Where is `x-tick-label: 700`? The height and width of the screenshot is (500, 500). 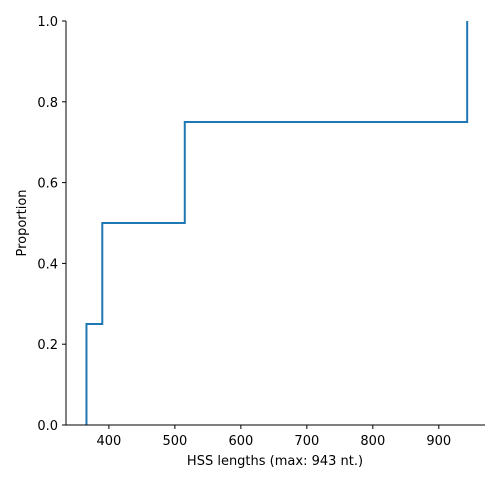
x-tick-label: 700 is located at coordinates (306, 441).